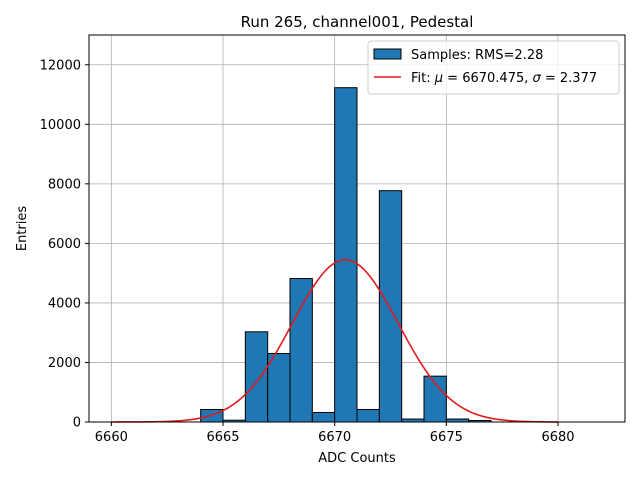 The height and width of the screenshot is (480, 640). I want to click on y-axis-ticks: 0 2000 4000 6000 8000 10000 12000, so click(64, 244).